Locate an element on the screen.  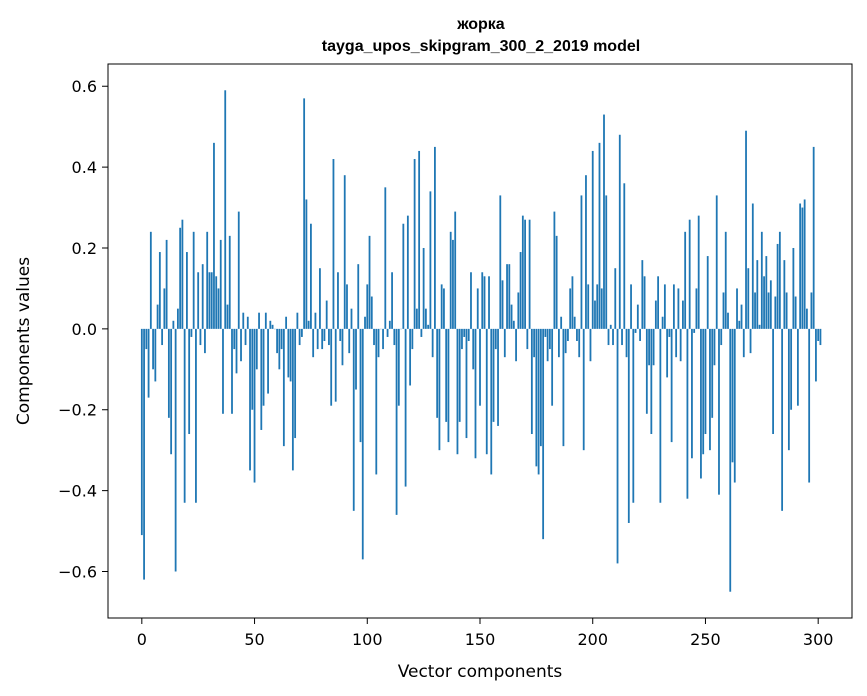
y-tick-label: −0.2 is located at coordinates (77, 410).